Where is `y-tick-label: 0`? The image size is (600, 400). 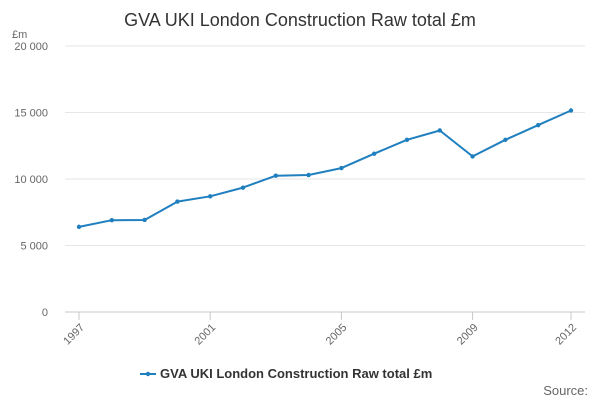
y-tick-label: 0 is located at coordinates (45, 313).